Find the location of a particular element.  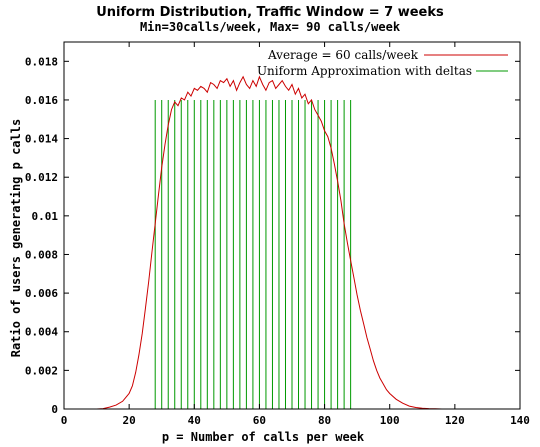

x-tick-label: 20 is located at coordinates (129, 420).